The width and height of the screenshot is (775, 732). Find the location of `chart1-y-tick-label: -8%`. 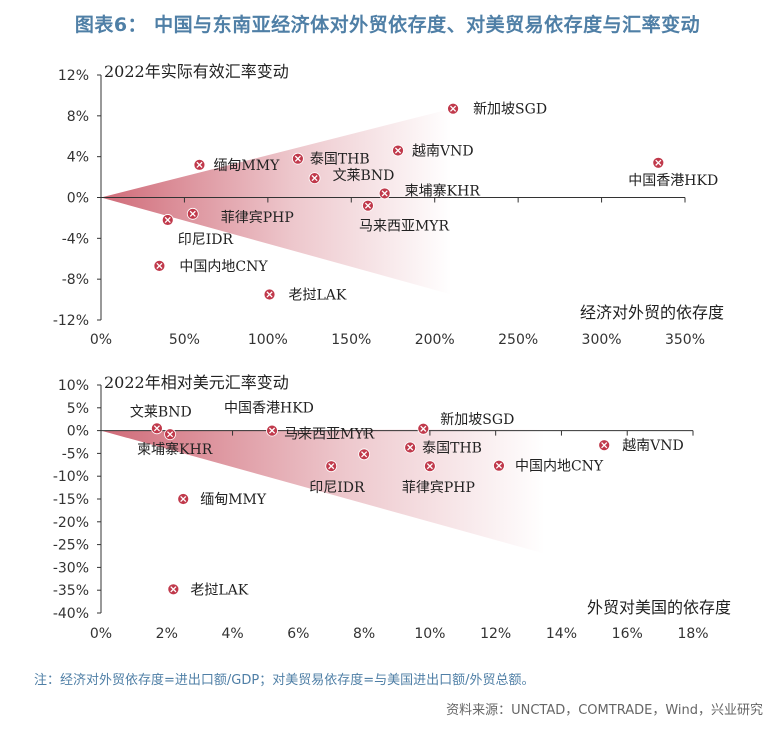

chart1-y-tick-label: -8% is located at coordinates (75, 280).